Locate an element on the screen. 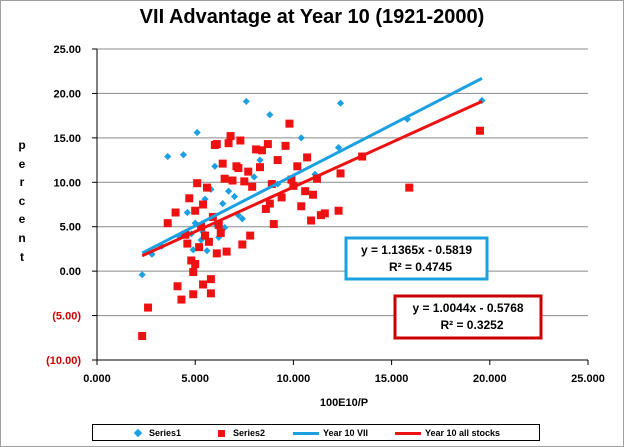 Image resolution: width=624 pixels, height=447 pixels. line-marker-icon is located at coordinates (408, 433).